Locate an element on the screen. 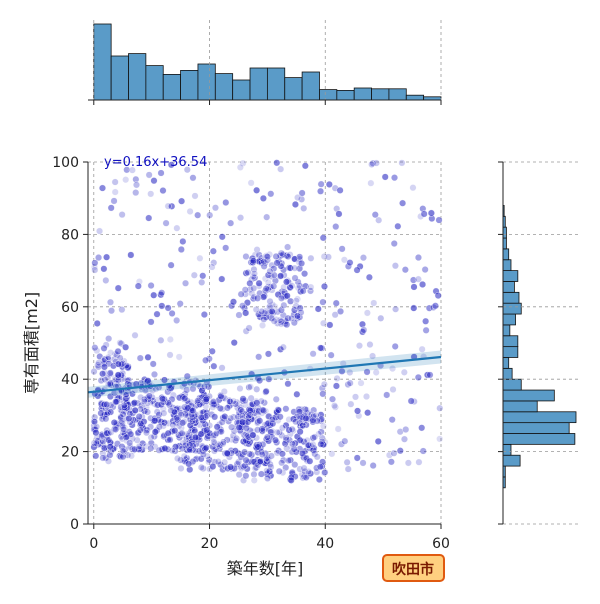  city-badge: 吹田市 is located at coordinates (413, 568).